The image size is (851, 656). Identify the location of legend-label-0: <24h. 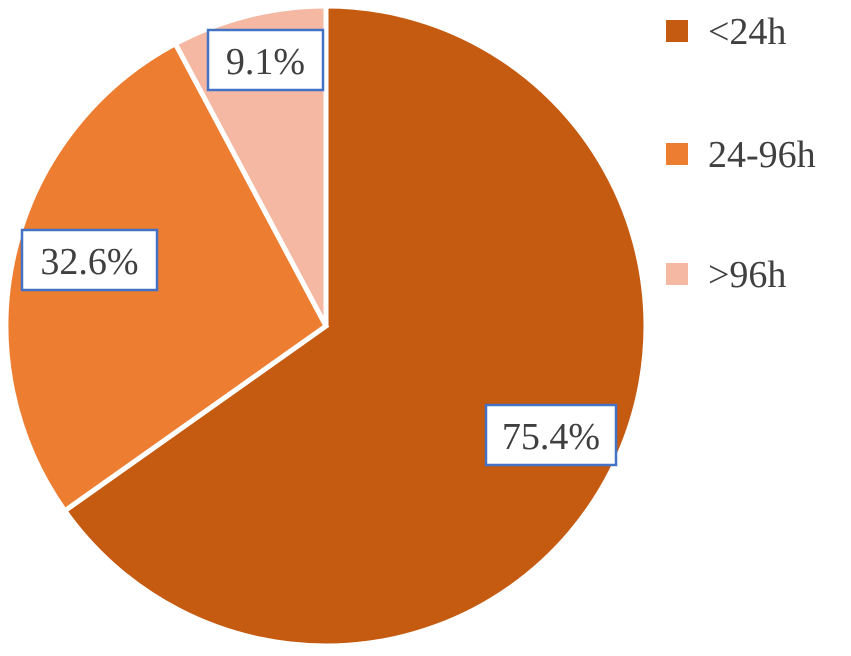
(747, 32).